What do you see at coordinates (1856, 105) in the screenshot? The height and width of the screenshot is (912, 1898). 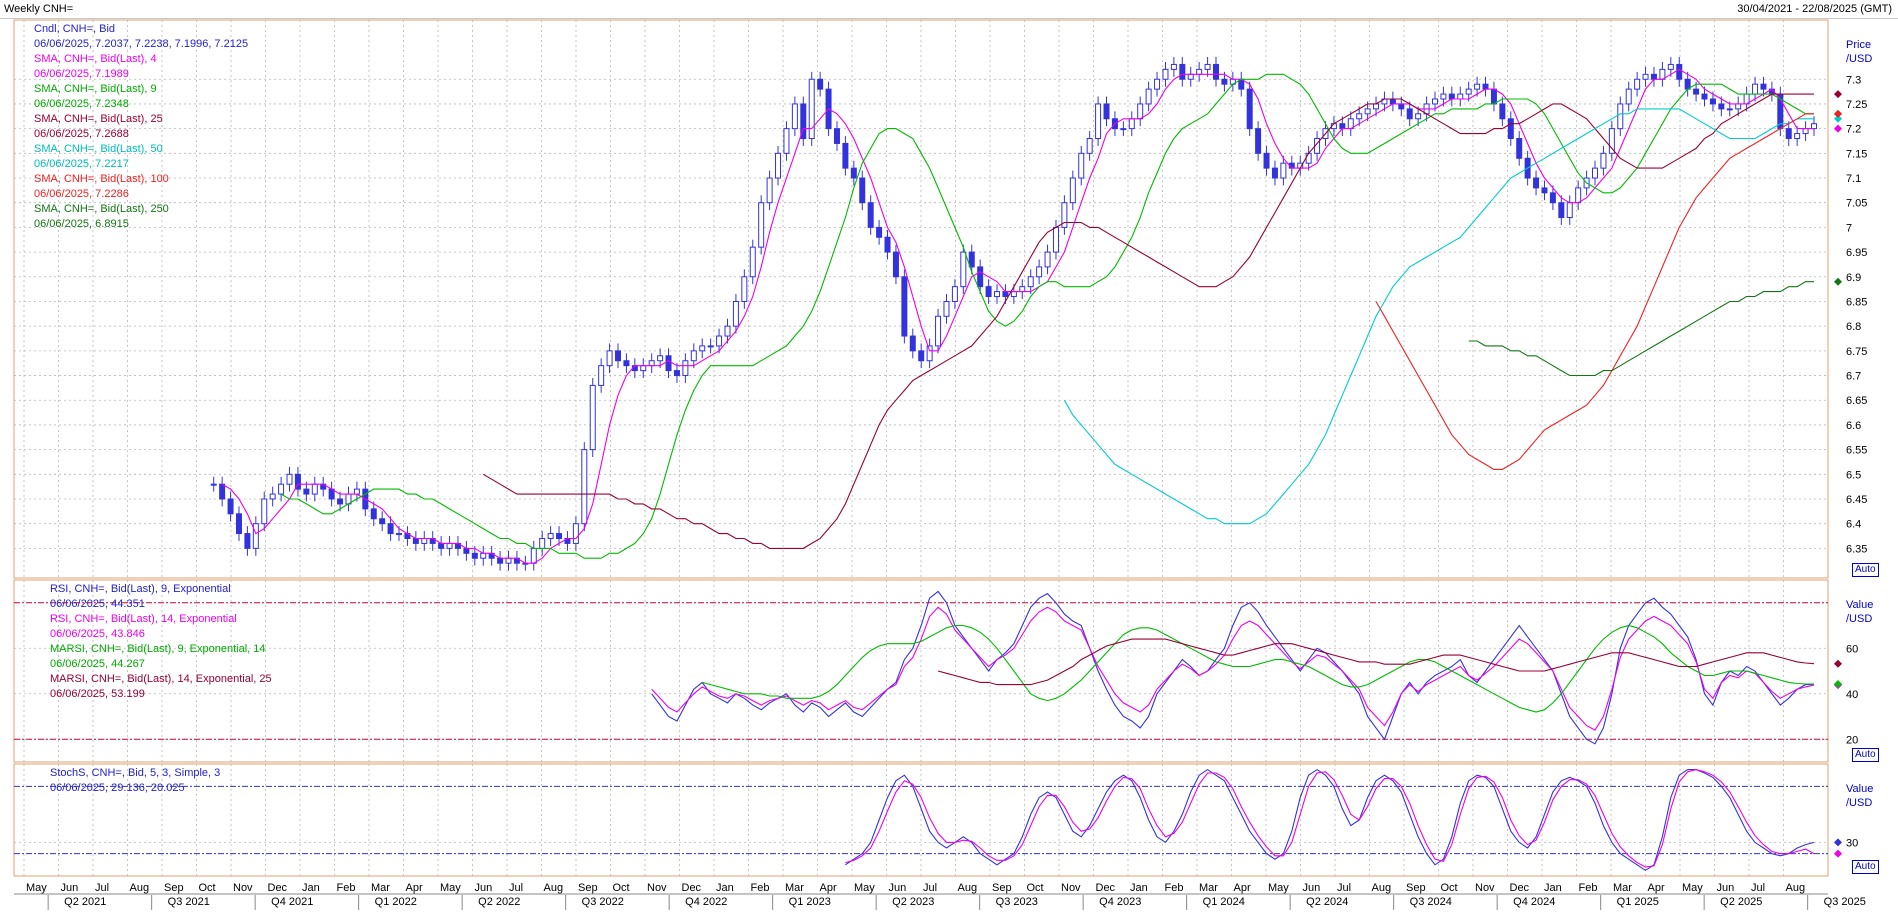 I see `price-y-tick-label: 7.25` at bounding box center [1856, 105].